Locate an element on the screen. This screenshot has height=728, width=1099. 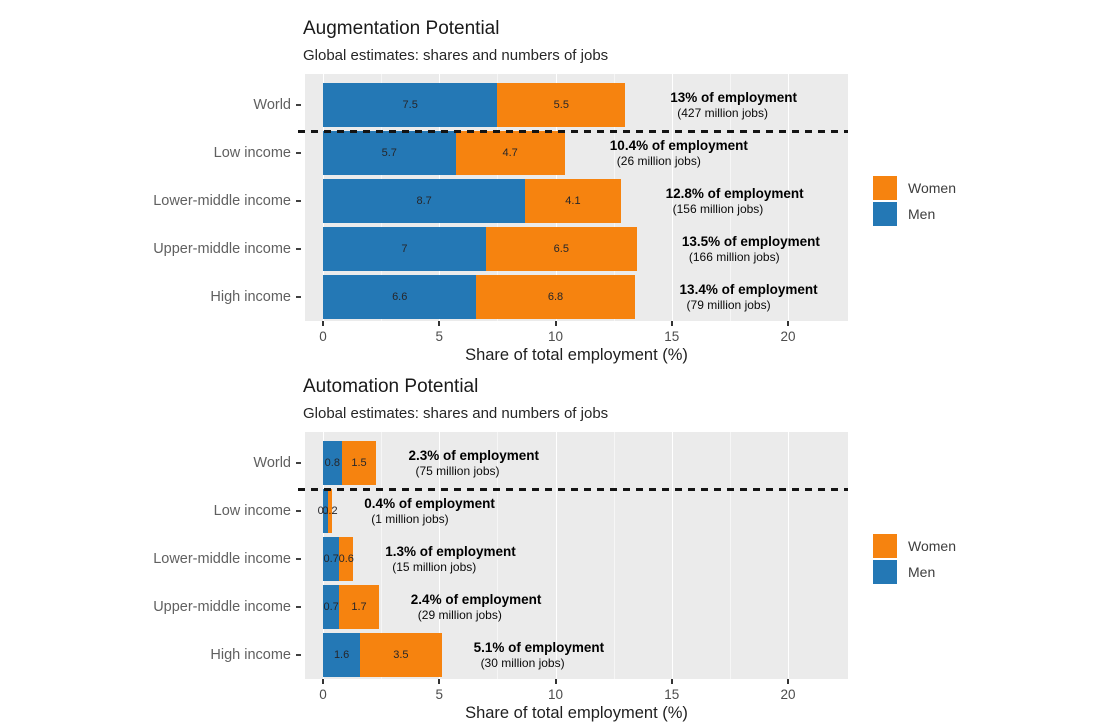
annotation: 13% of employment (427 million jobs) is located at coordinates (733, 105).